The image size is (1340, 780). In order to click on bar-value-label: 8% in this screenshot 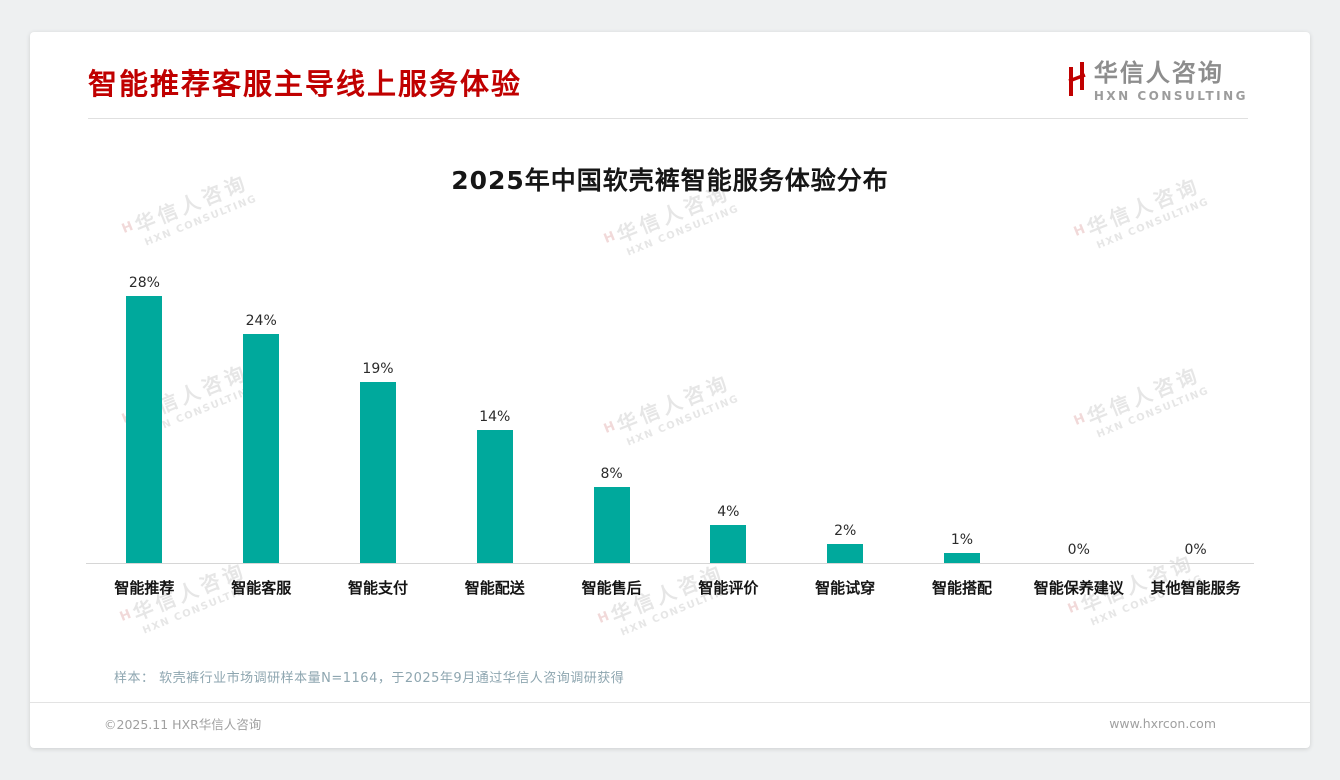, I will do `click(611, 473)`.